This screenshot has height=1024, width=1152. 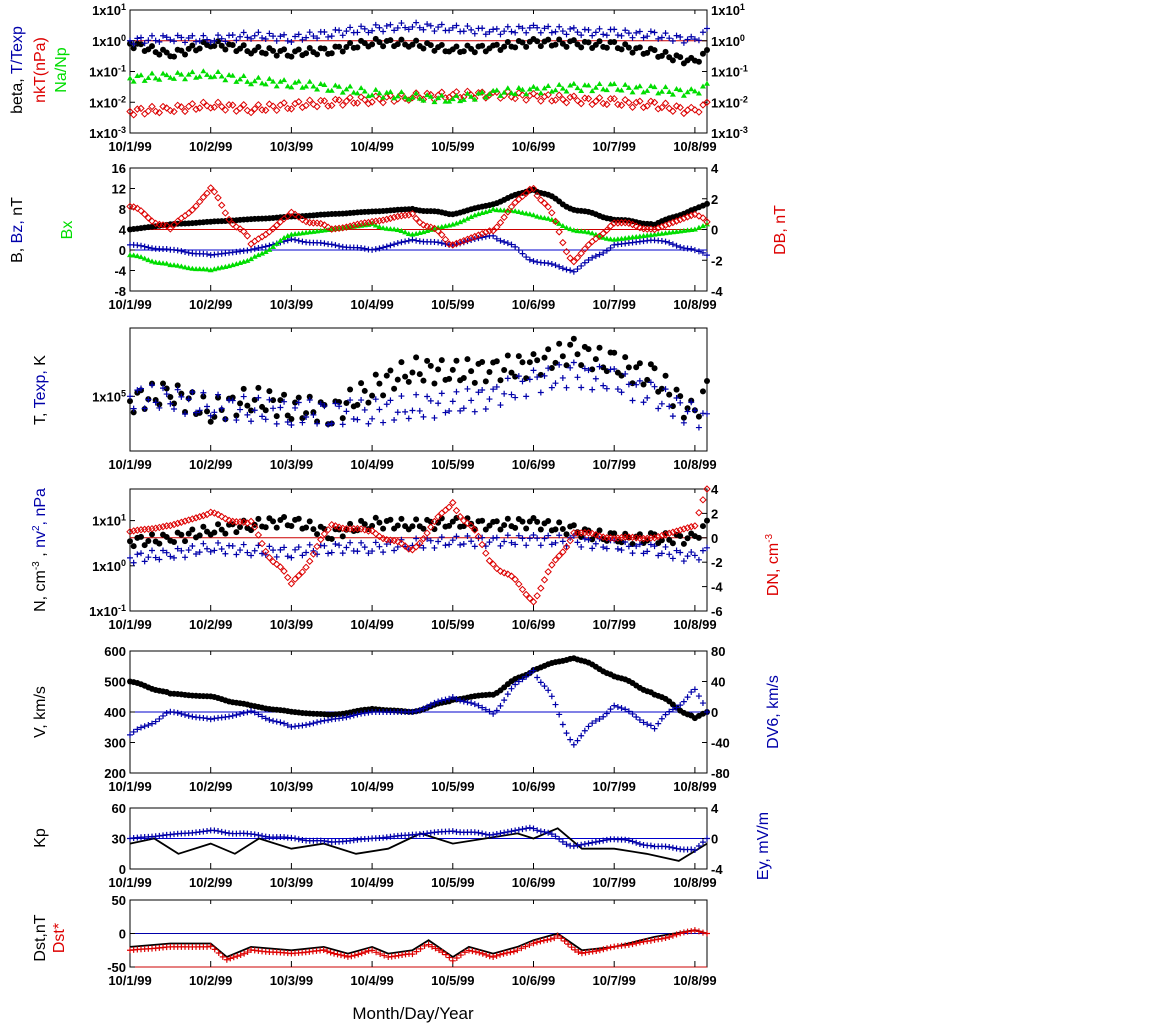 I want to click on y-axis-label: V, km/s, so click(x=40, y=712).